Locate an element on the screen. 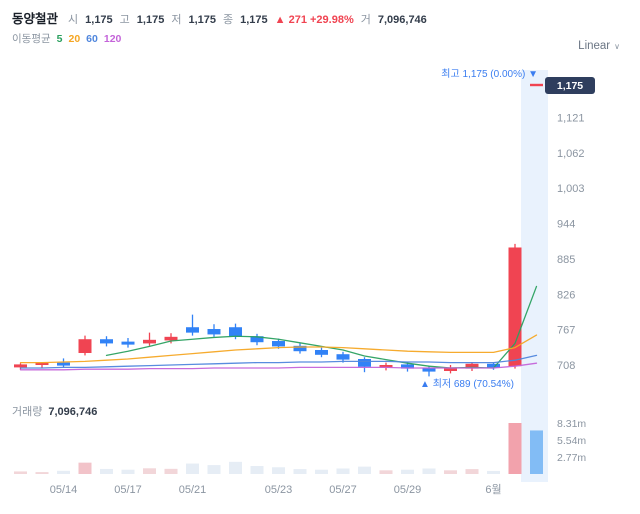 The image size is (640, 514). triangle-up-icon: ▲ is located at coordinates (425, 384).